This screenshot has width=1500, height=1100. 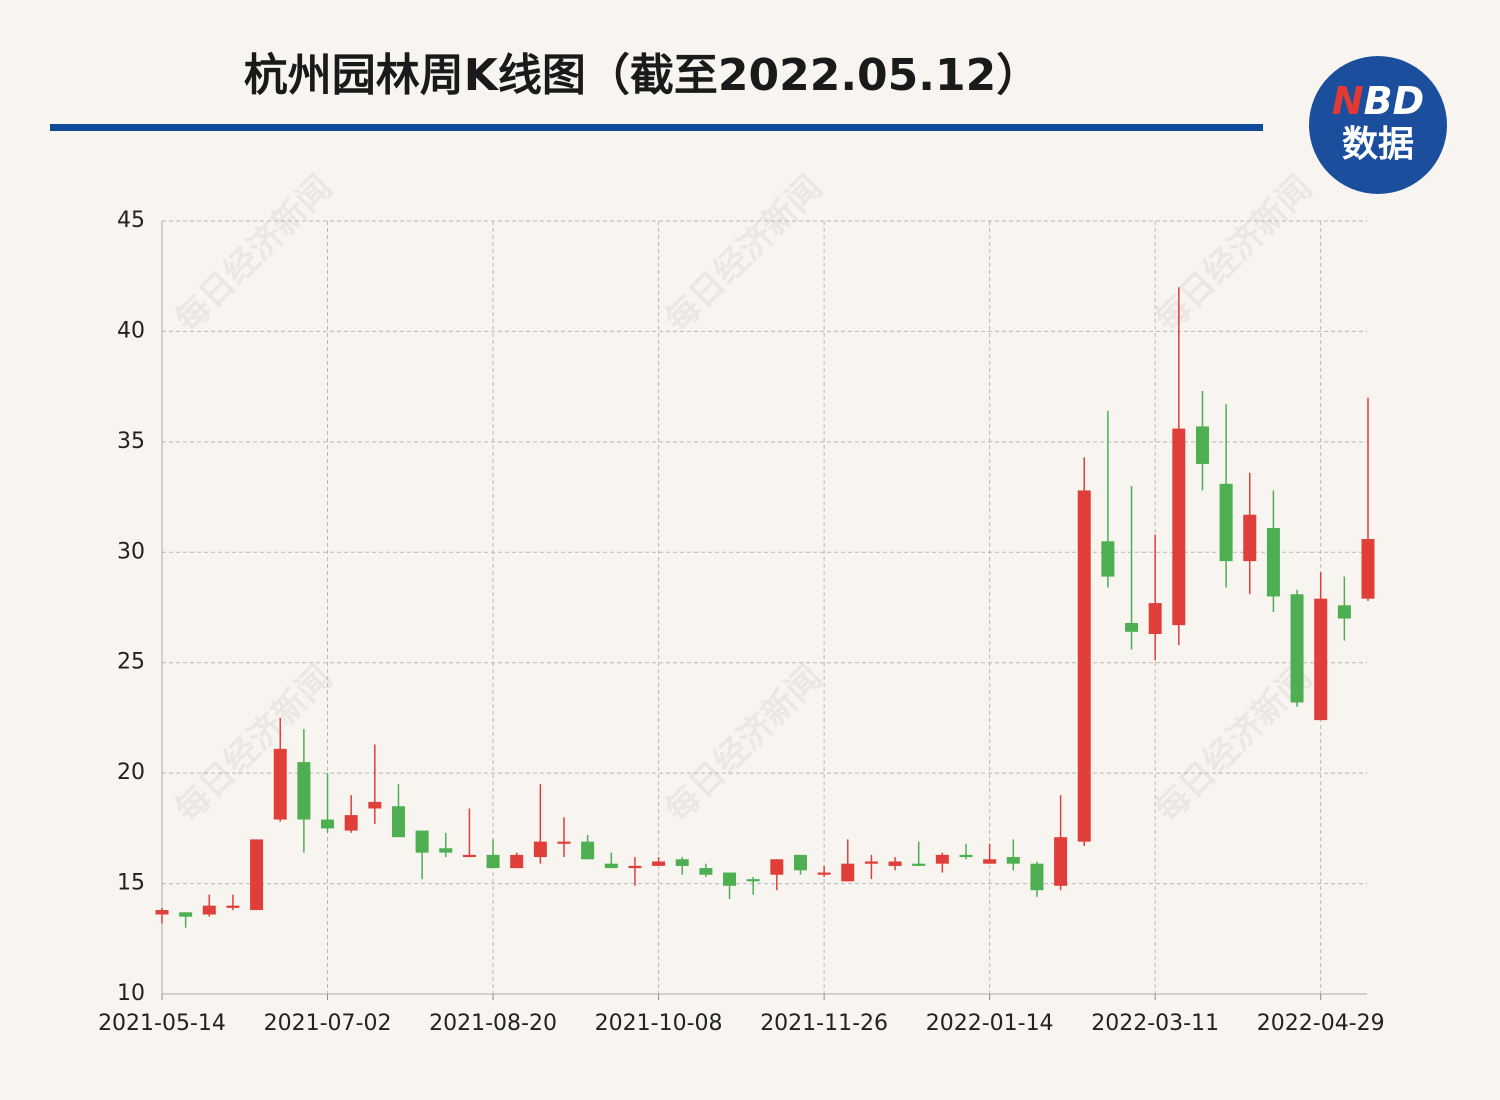 I want to click on title-rule, so click(x=656, y=127).